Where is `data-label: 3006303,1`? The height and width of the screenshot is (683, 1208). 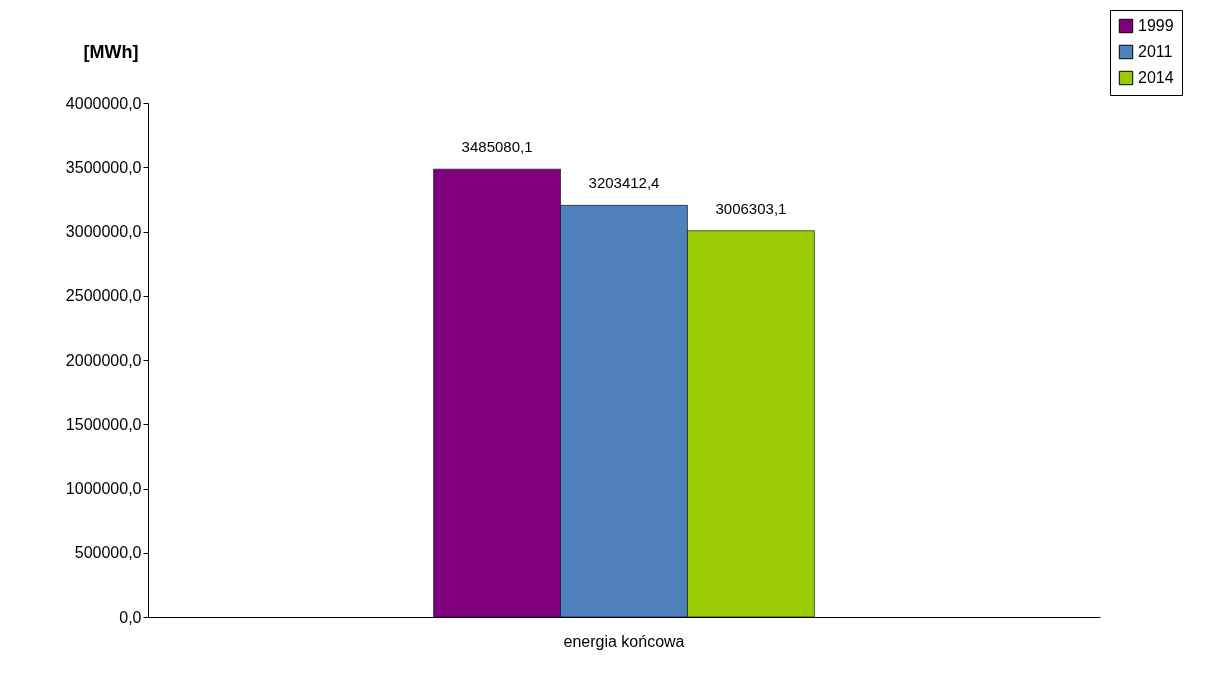
data-label: 3006303,1 is located at coordinates (751, 208).